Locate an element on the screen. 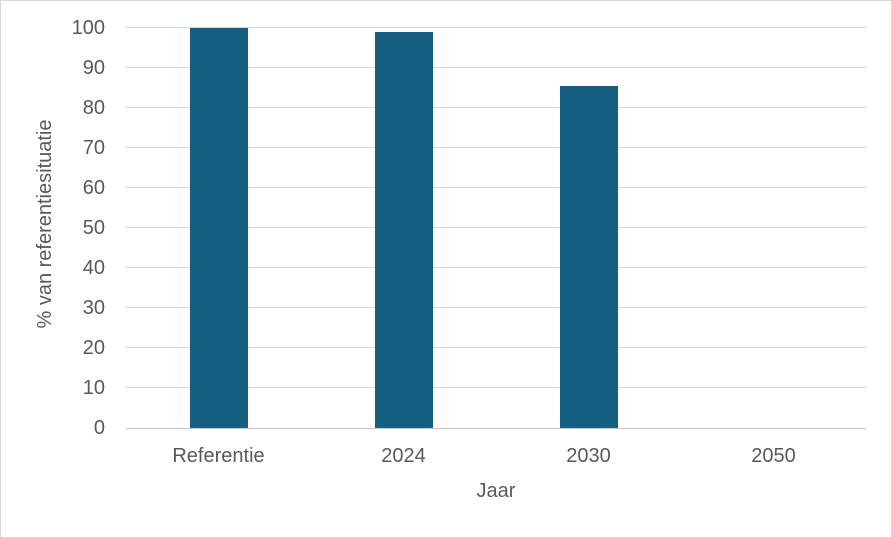 This screenshot has height=538, width=892. y-tick-label: 80 is located at coordinates (93, 108).